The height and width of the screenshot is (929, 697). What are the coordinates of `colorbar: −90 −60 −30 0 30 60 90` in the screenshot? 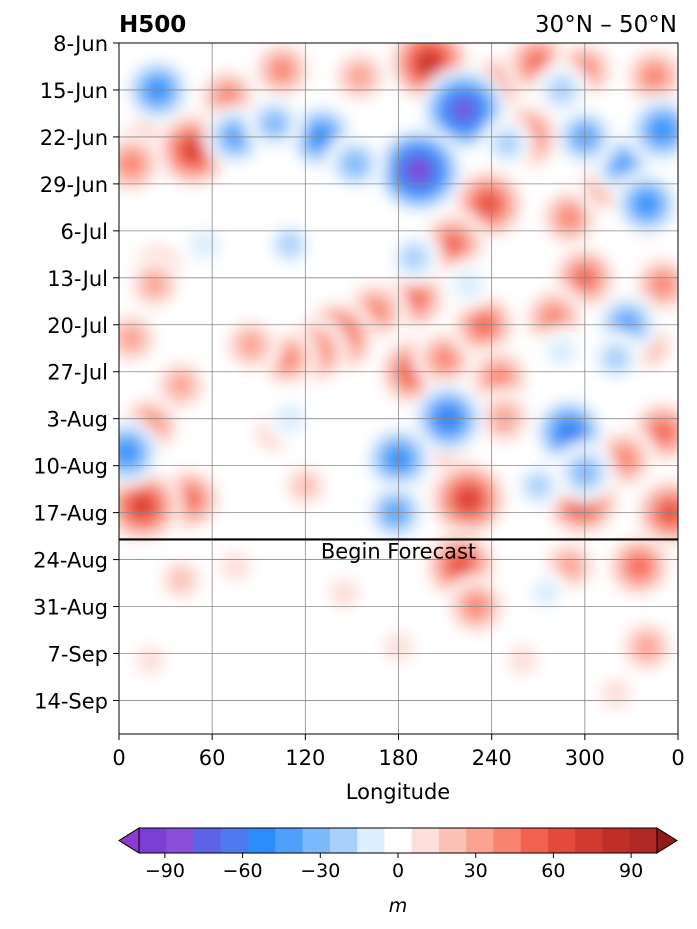 It's located at (398, 854).